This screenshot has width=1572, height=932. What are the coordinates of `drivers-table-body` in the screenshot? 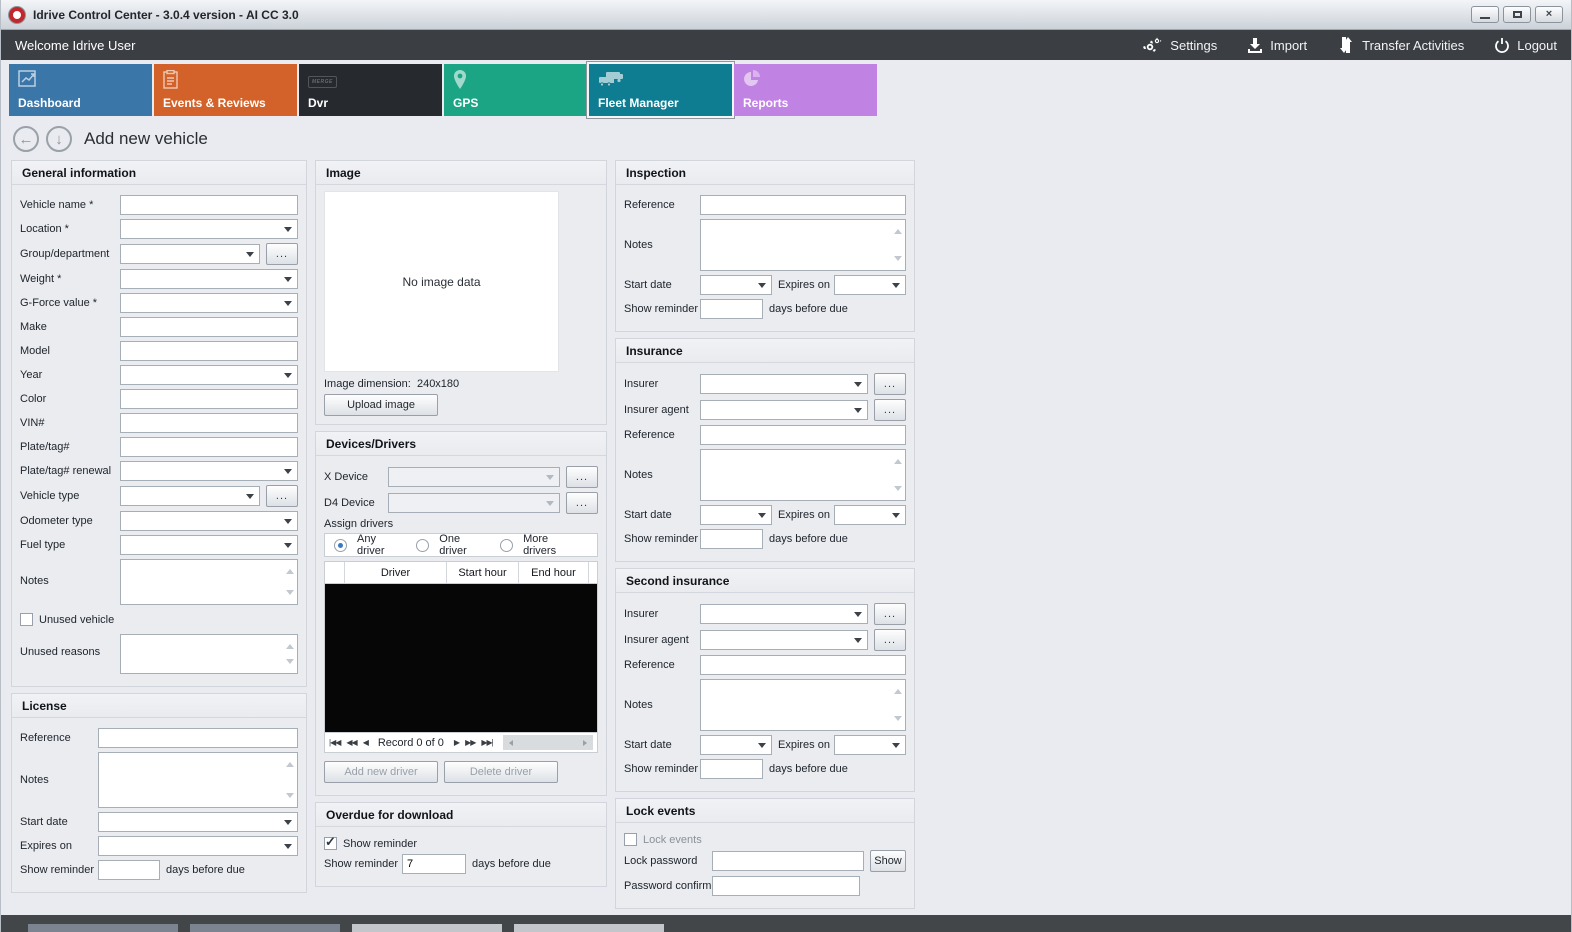 It's located at (461, 658).